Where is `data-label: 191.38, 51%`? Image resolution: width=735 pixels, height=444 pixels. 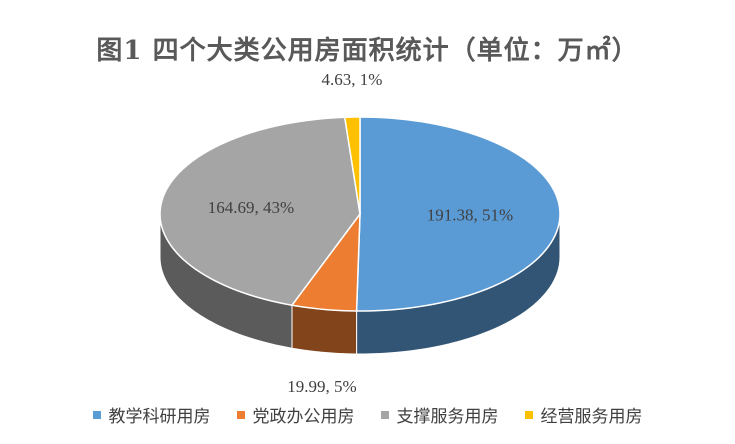 data-label: 191.38, 51% is located at coordinates (470, 215).